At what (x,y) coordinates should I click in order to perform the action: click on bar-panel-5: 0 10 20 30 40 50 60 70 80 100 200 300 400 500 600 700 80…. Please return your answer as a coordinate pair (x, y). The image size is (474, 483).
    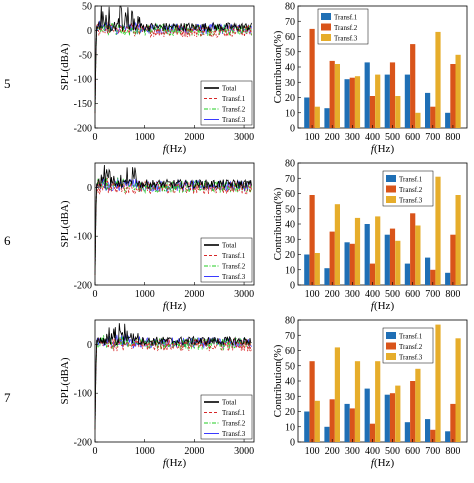
    Looking at the image, I should click on (370, 78).